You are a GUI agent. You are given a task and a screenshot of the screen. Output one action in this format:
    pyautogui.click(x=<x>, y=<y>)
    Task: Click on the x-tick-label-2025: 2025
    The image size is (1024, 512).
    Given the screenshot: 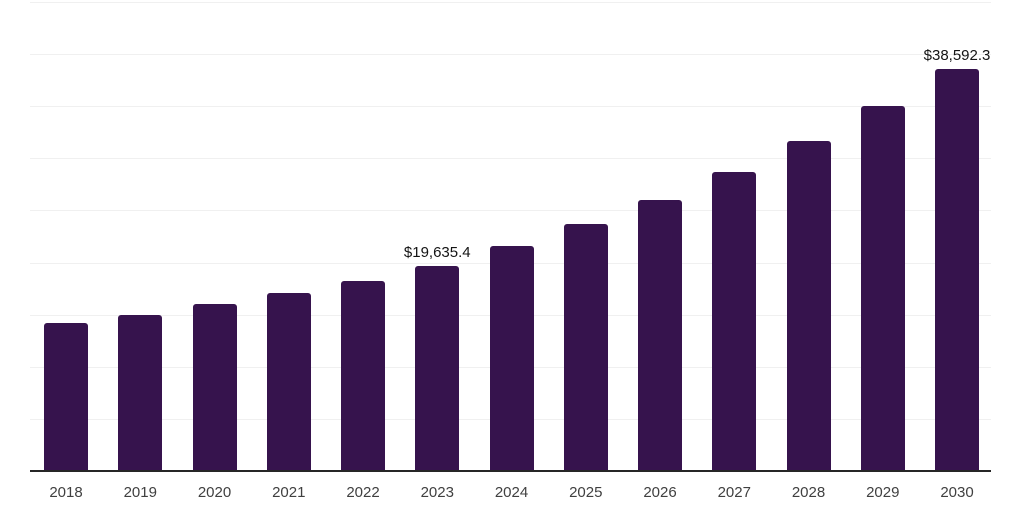 What is the action you would take?
    pyautogui.click(x=586, y=492)
    